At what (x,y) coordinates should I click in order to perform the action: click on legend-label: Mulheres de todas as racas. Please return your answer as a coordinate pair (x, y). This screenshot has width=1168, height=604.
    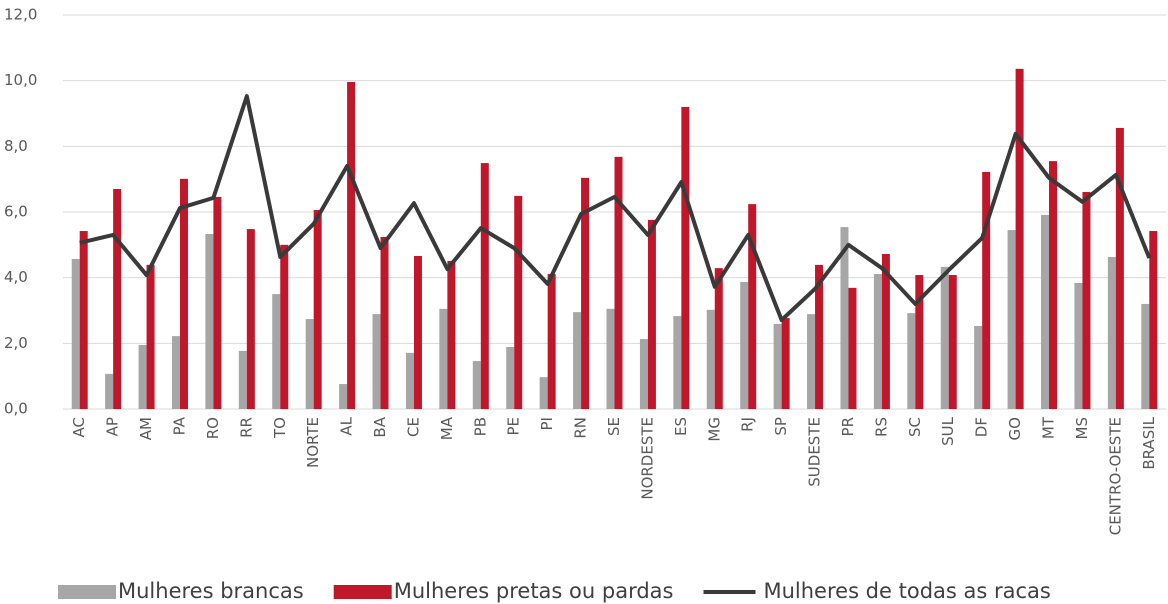
    Looking at the image, I should click on (906, 591).